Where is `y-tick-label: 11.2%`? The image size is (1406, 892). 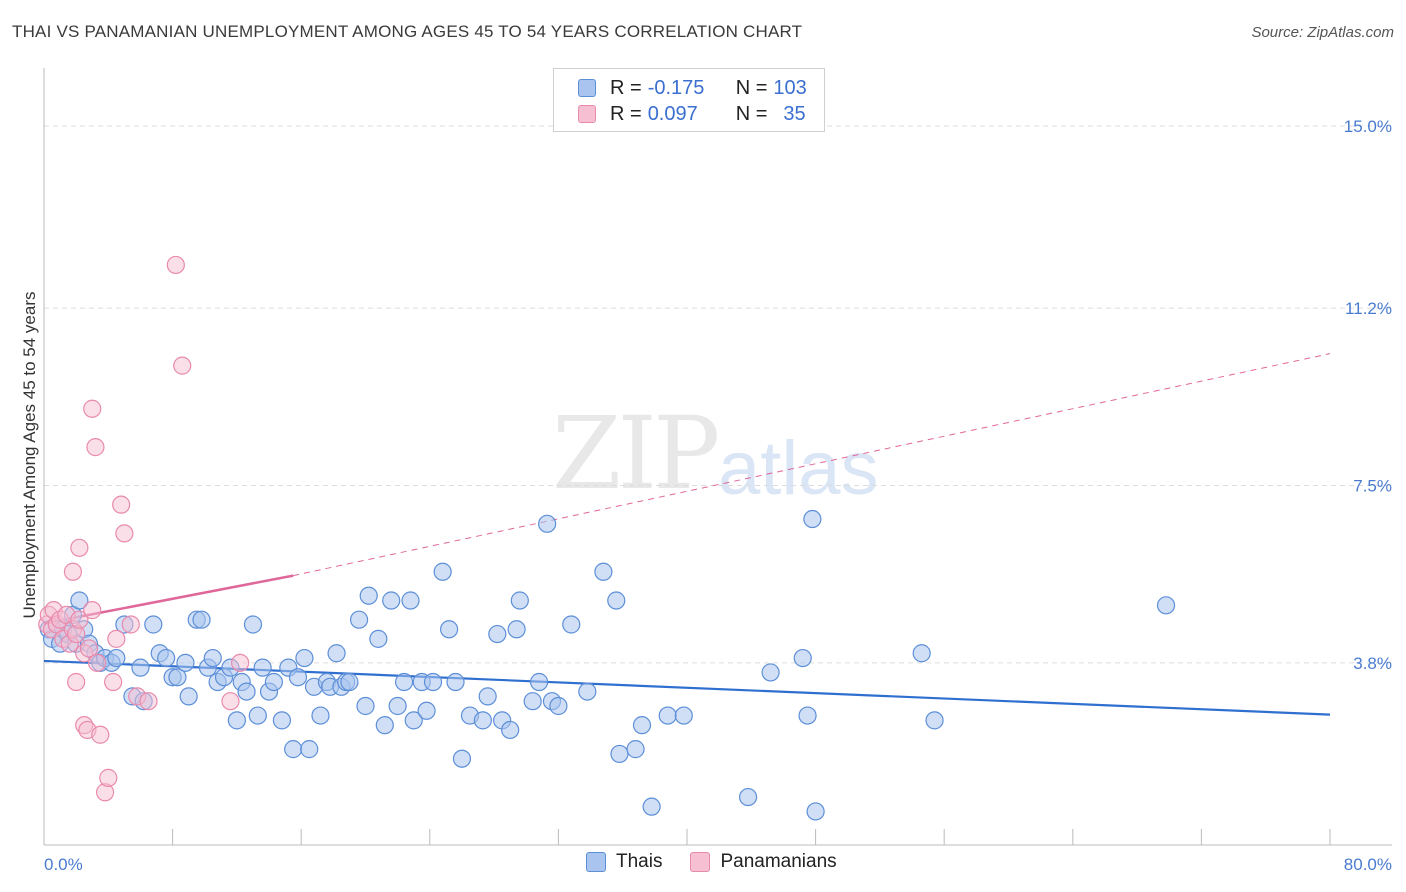
y-tick-label: 11.2% is located at coordinates (1368, 308).